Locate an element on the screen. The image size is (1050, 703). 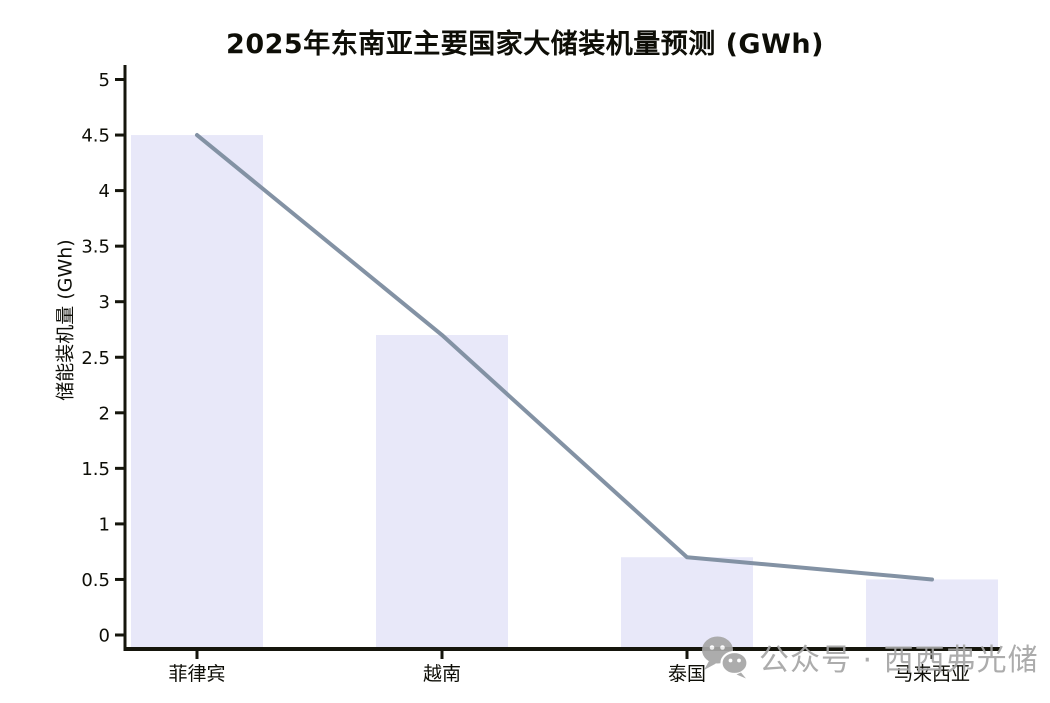
y-tick-label: 4.5 is located at coordinates (95, 136).